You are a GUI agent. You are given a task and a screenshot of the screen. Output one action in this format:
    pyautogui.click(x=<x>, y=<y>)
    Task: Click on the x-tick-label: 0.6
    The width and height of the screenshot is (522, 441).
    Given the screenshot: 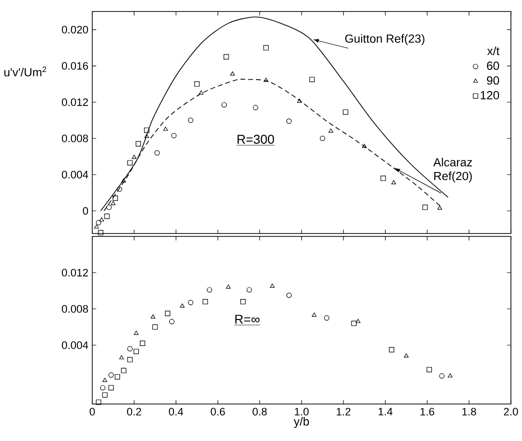 What is the action you would take?
    pyautogui.click(x=217, y=412)
    